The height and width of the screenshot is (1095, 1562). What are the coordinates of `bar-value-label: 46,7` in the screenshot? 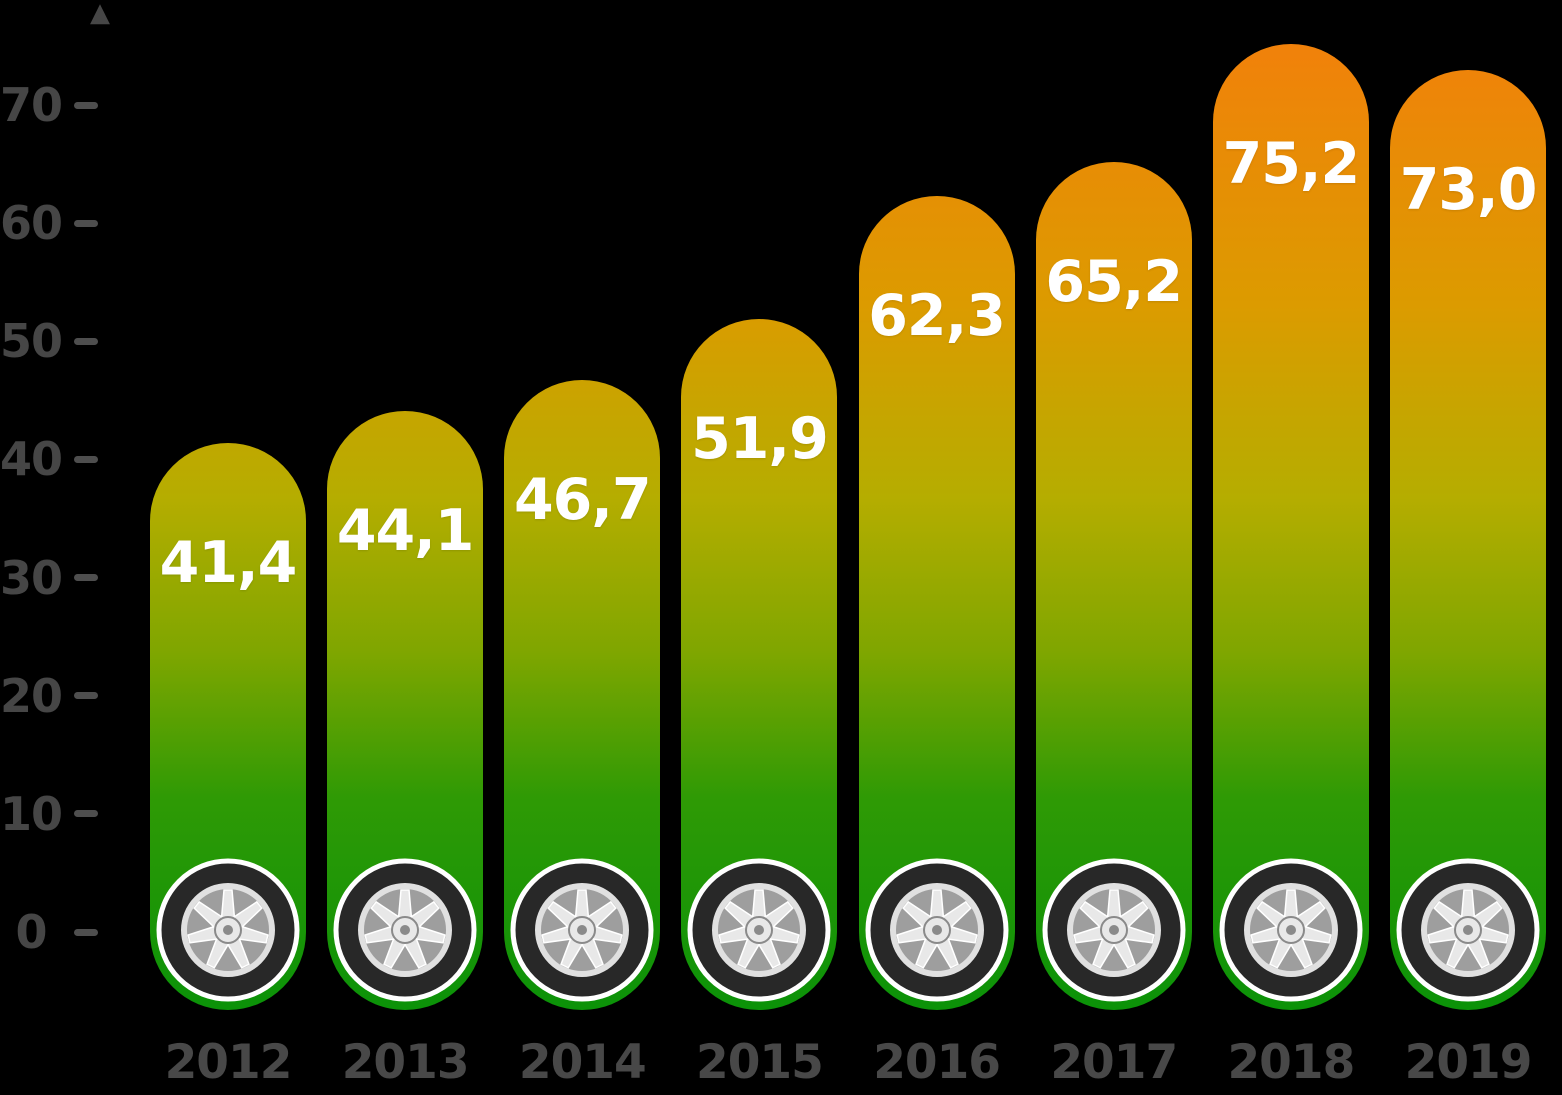 It's located at (582, 500).